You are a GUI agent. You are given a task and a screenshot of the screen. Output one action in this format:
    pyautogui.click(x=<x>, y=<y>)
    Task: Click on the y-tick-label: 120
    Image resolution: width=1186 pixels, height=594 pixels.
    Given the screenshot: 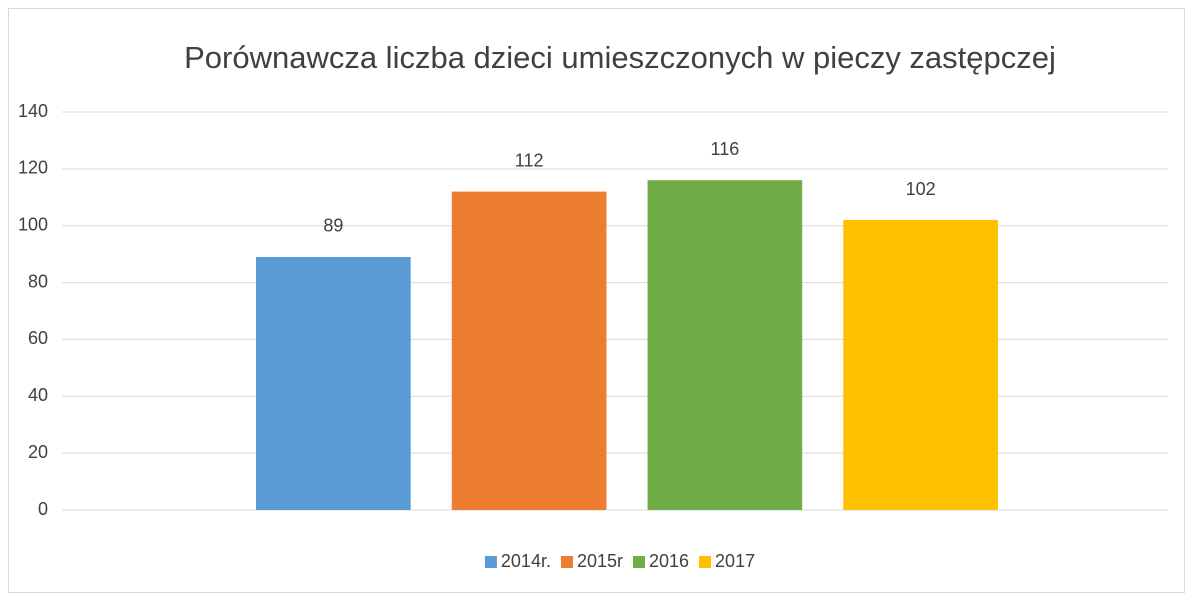 What is the action you would take?
    pyautogui.click(x=33, y=168)
    